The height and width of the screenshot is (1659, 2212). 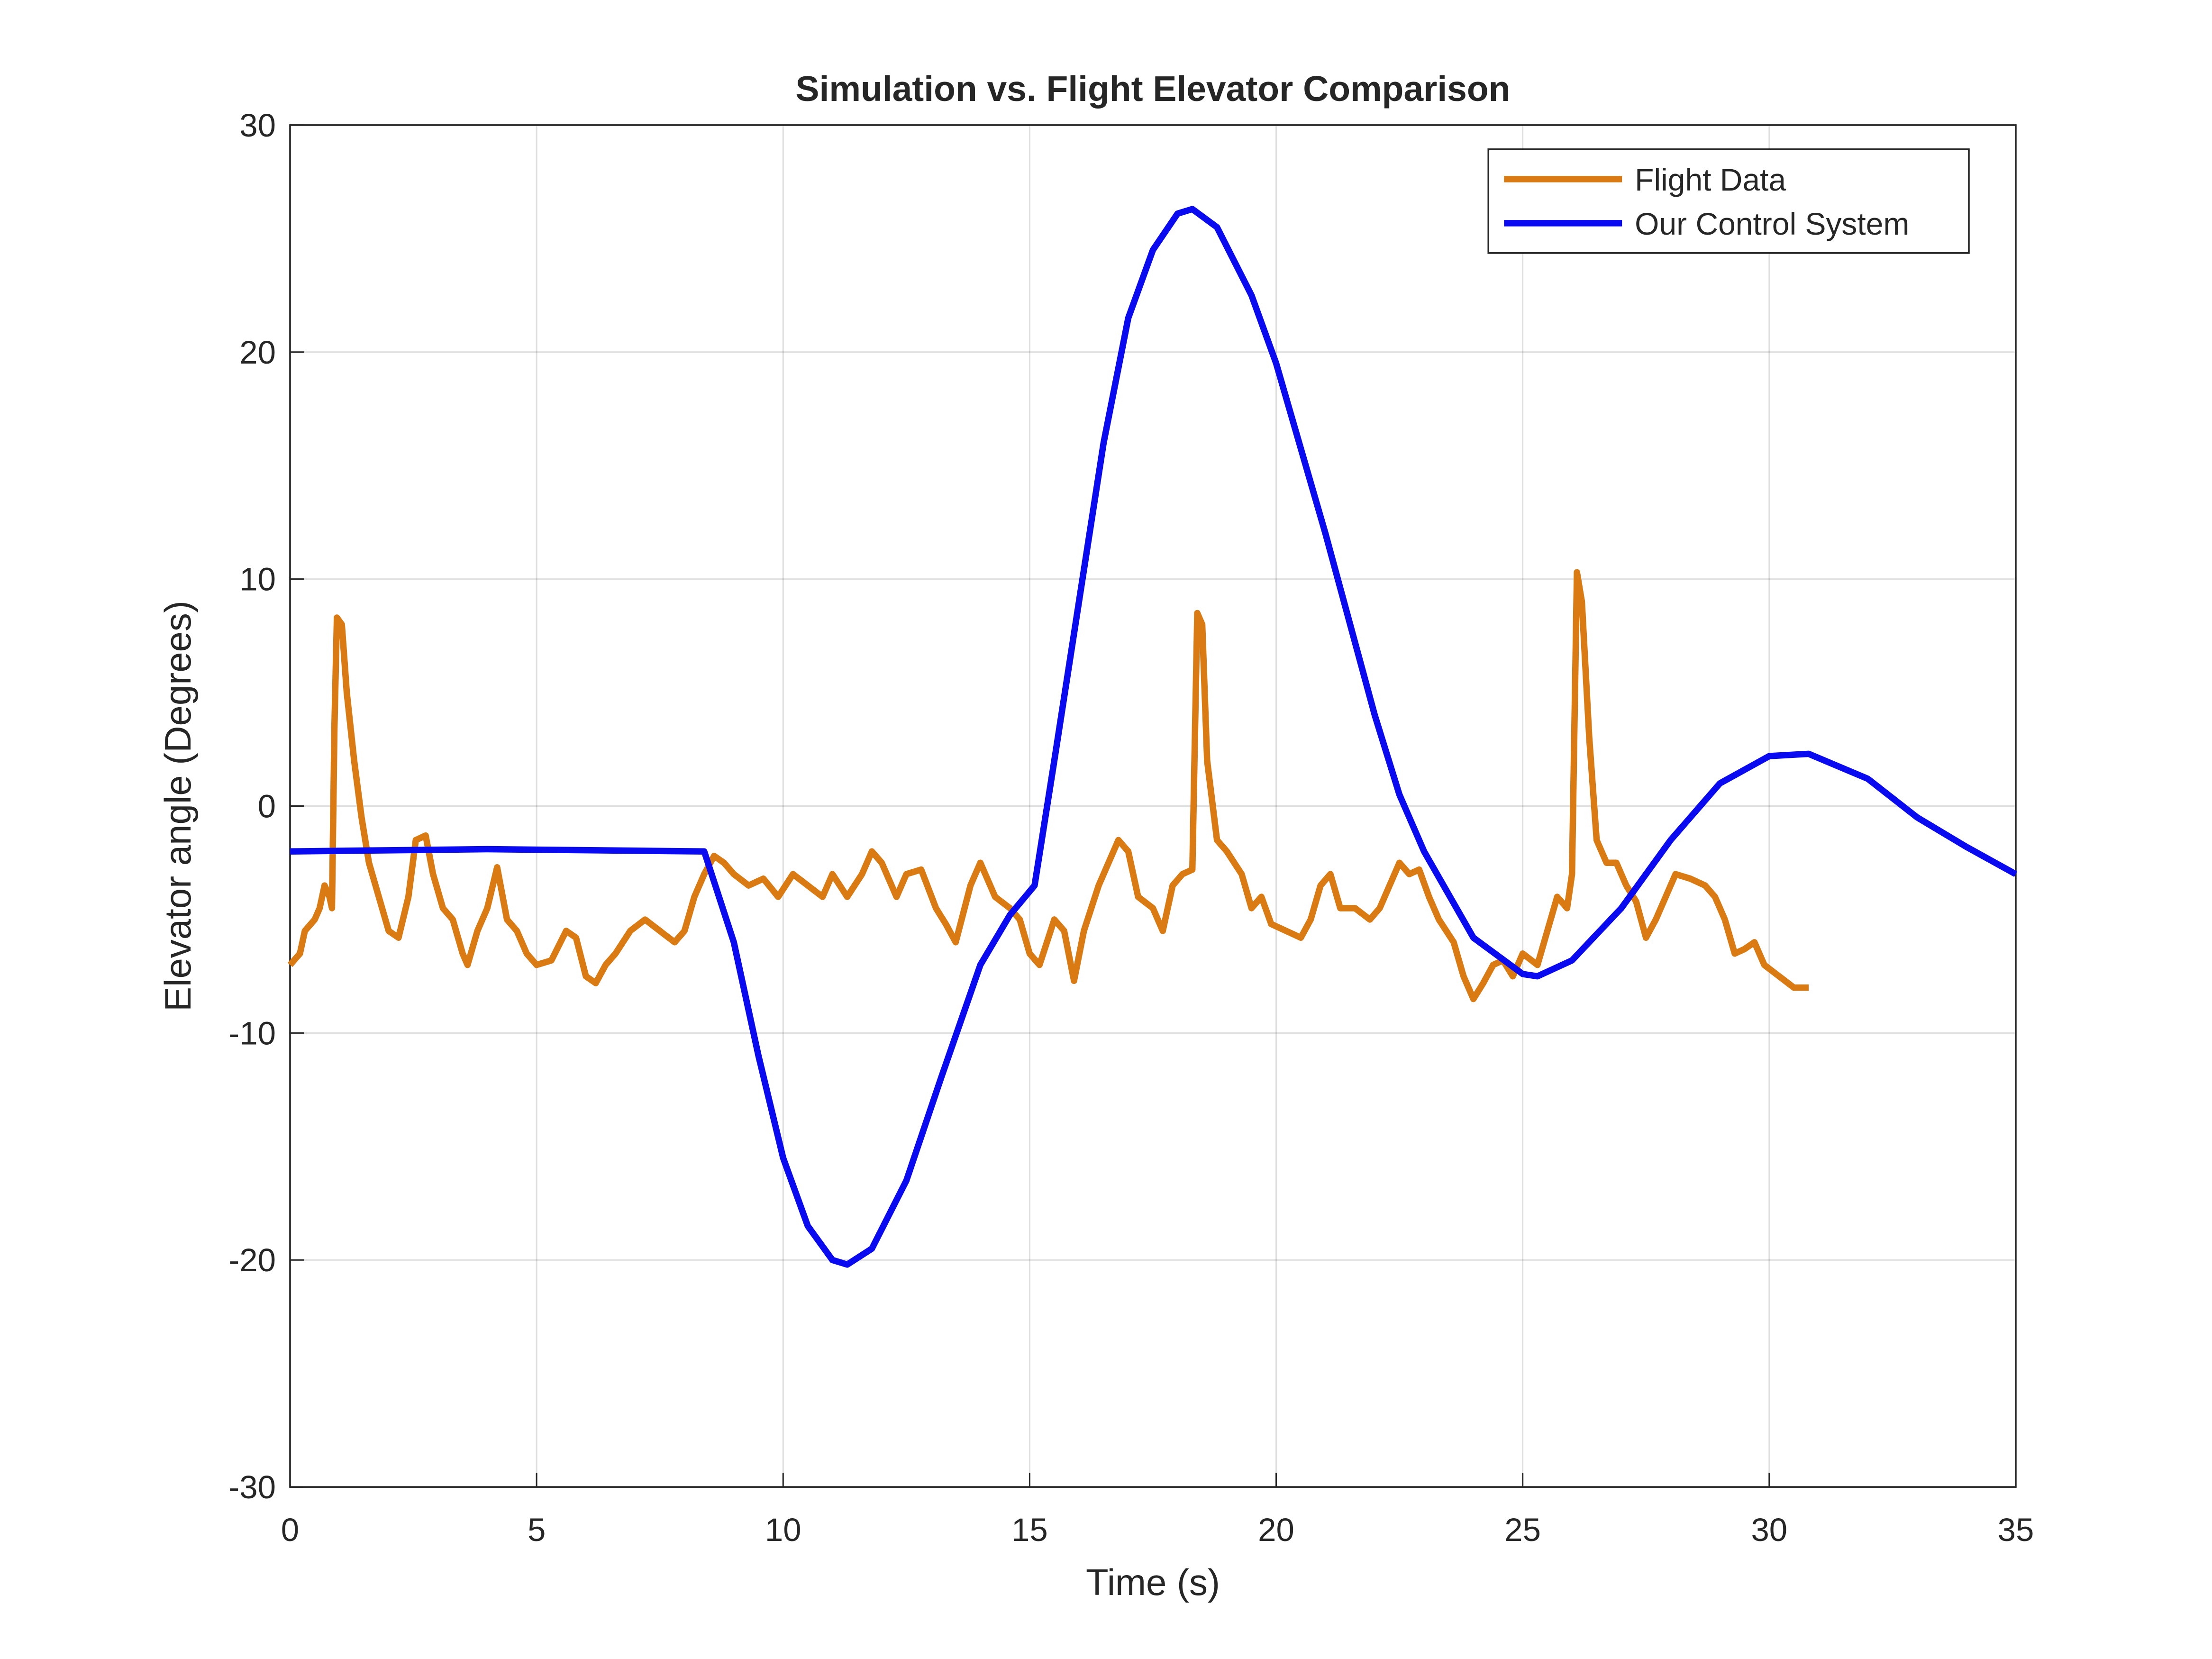 I want to click on x-tick-label: 15, so click(x=1029, y=1530).